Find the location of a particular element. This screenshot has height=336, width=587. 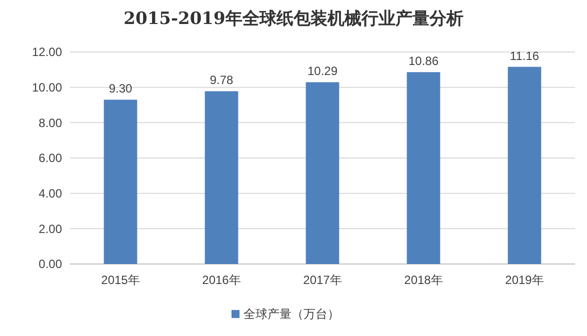

y-tick-label: 12.00 is located at coordinates (47, 52).